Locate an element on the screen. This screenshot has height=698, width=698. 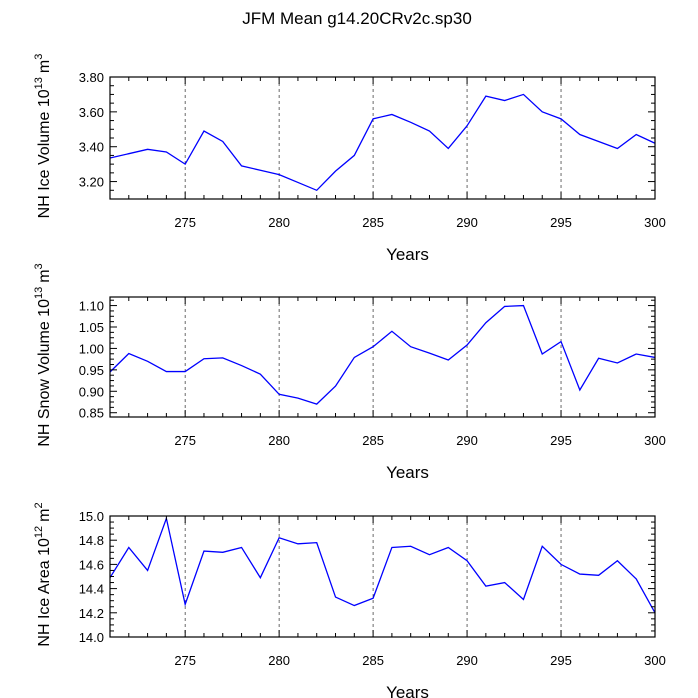
y-tick-label: 1.10 is located at coordinates (91, 306).